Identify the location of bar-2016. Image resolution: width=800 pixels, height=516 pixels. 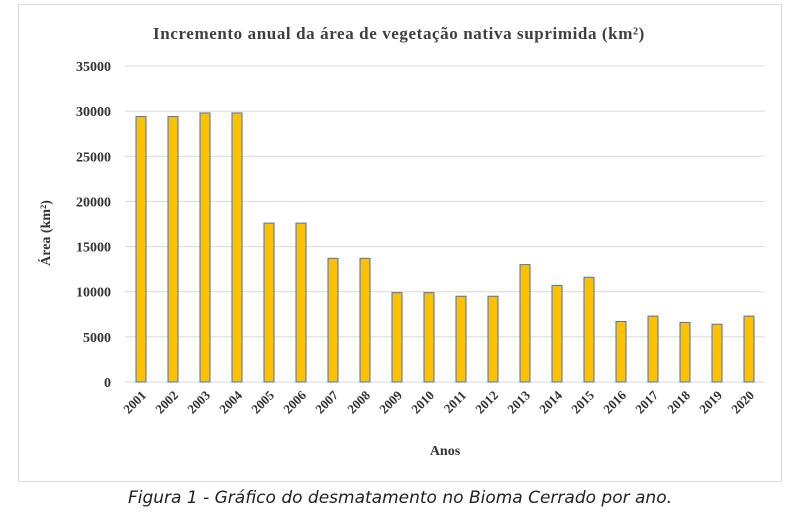
(621, 352).